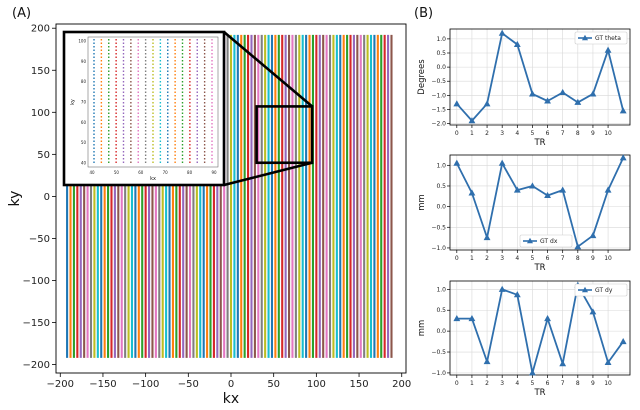 This screenshot has width=640, height=410. I want to click on inset-x-axis-label: kx, so click(153, 179).